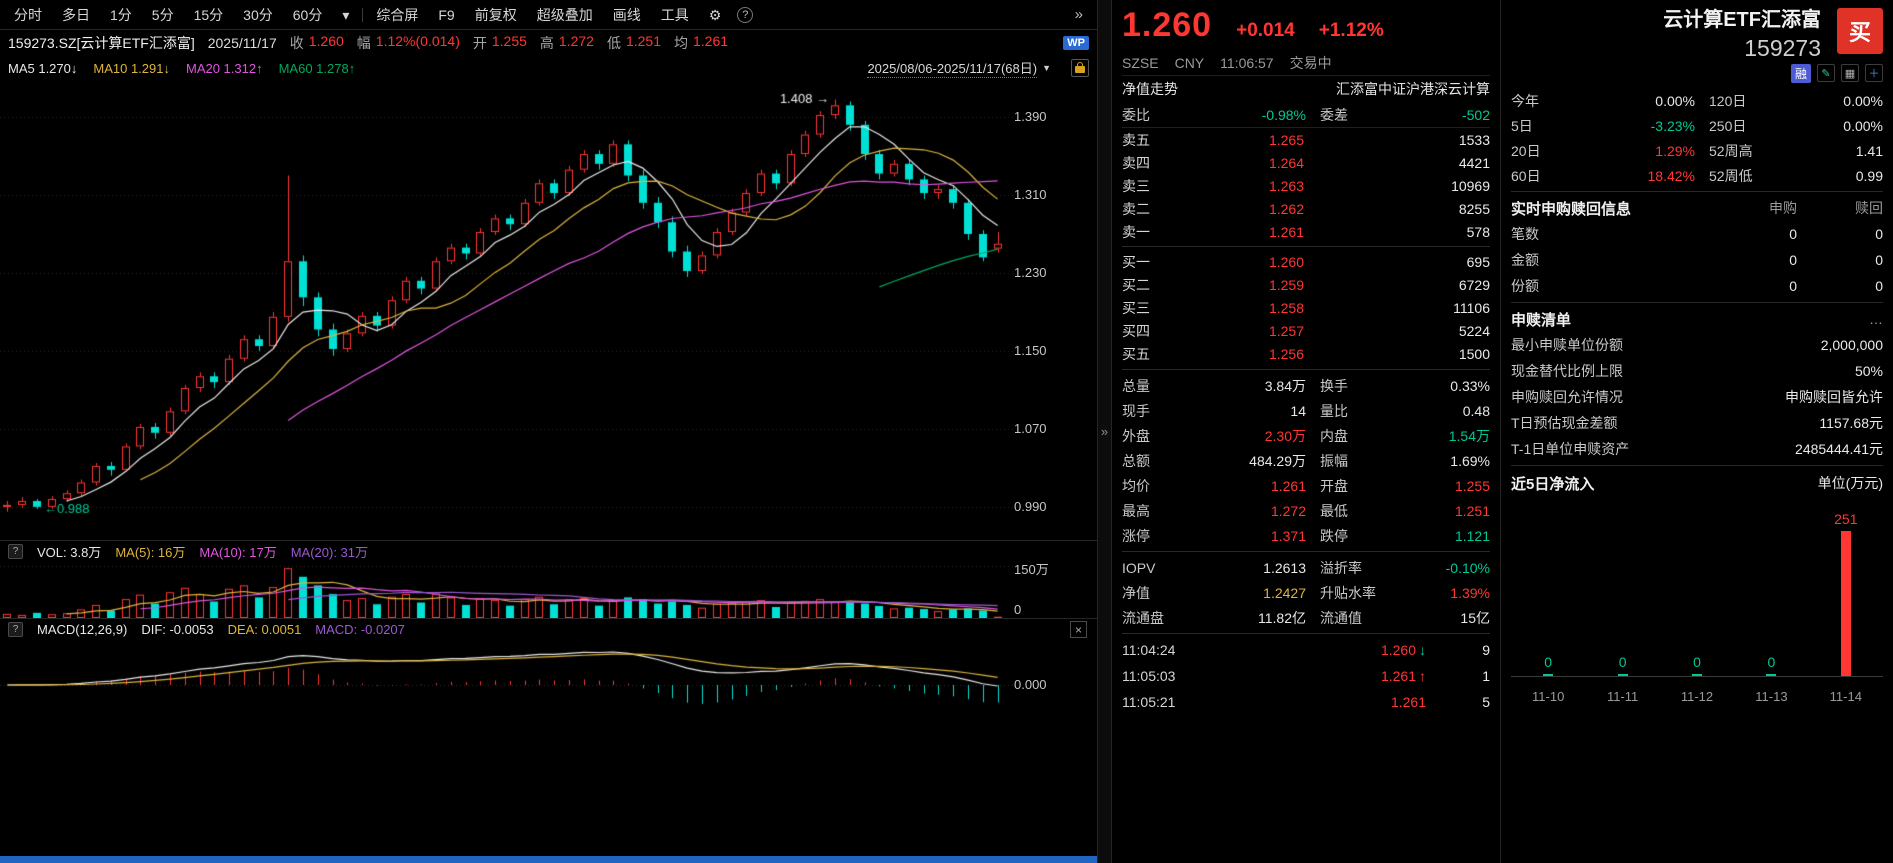  Describe the element at coordinates (1306, 139) in the screenshot. I see `ask-row-1: 卖五 1.265 1533` at that location.